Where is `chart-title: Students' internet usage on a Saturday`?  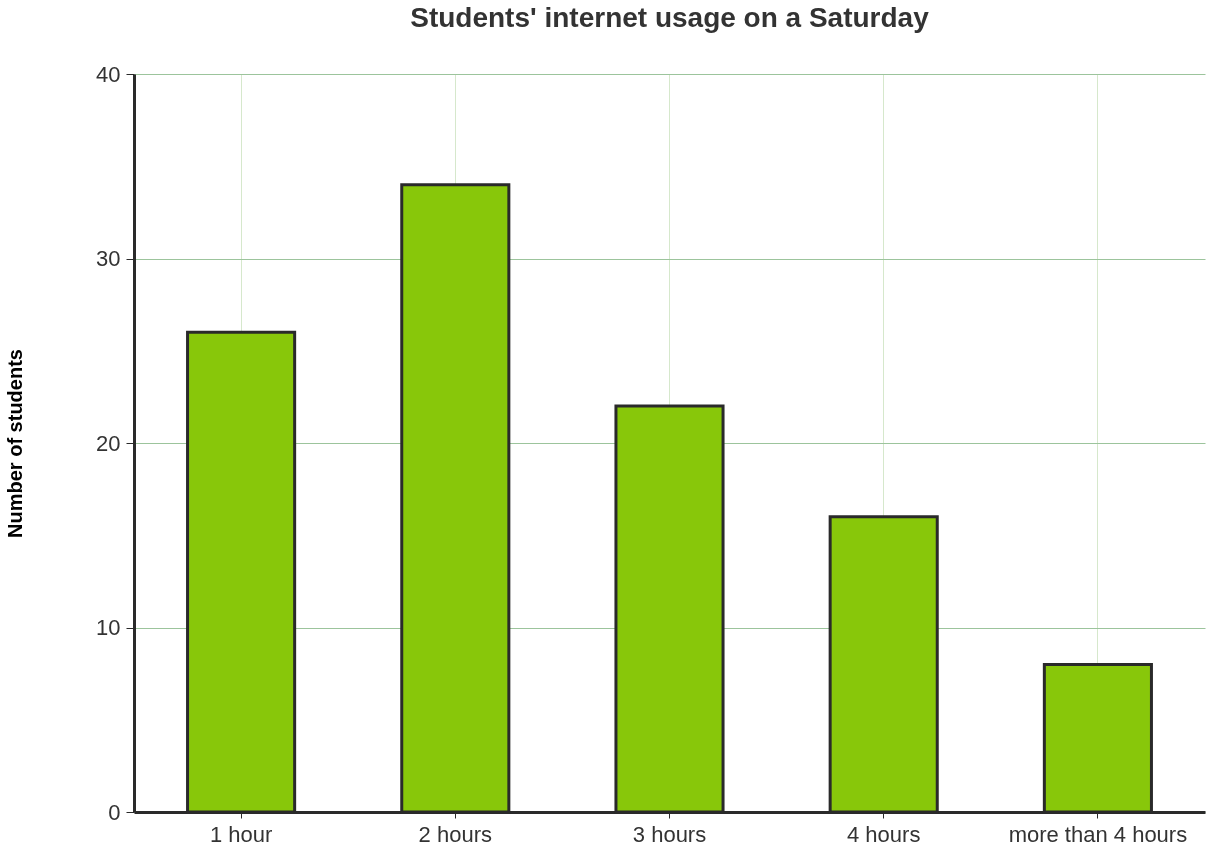
chart-title: Students' internet usage on a Saturday is located at coordinates (670, 17).